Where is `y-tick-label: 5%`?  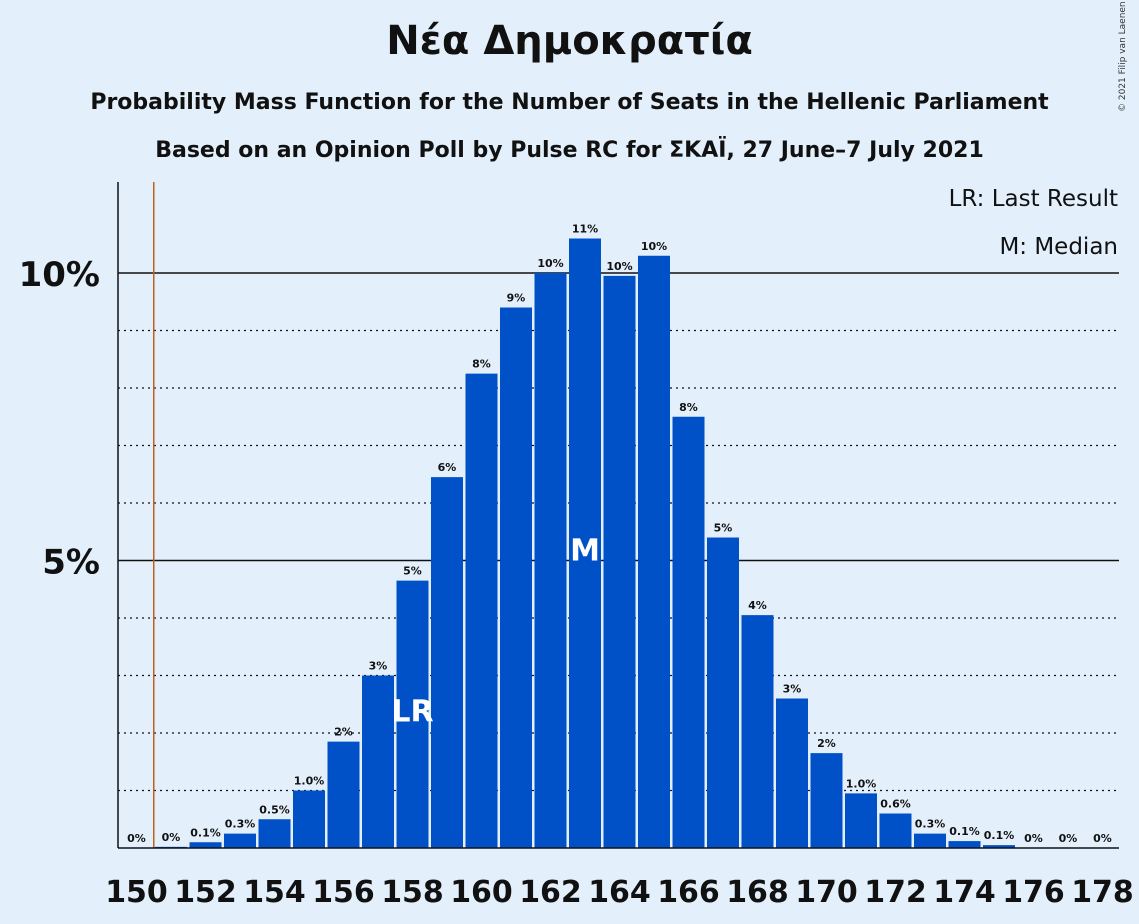
y-tick-label: 5% is located at coordinates (71, 563).